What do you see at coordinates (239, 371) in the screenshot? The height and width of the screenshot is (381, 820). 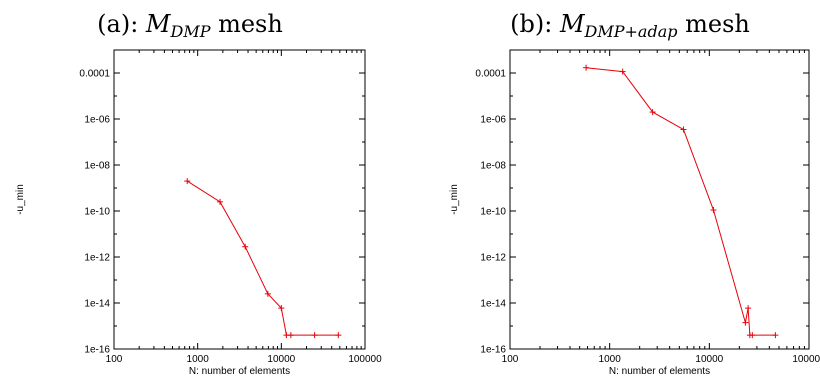 I see `x-axis-label-a: N: number of elements` at bounding box center [239, 371].